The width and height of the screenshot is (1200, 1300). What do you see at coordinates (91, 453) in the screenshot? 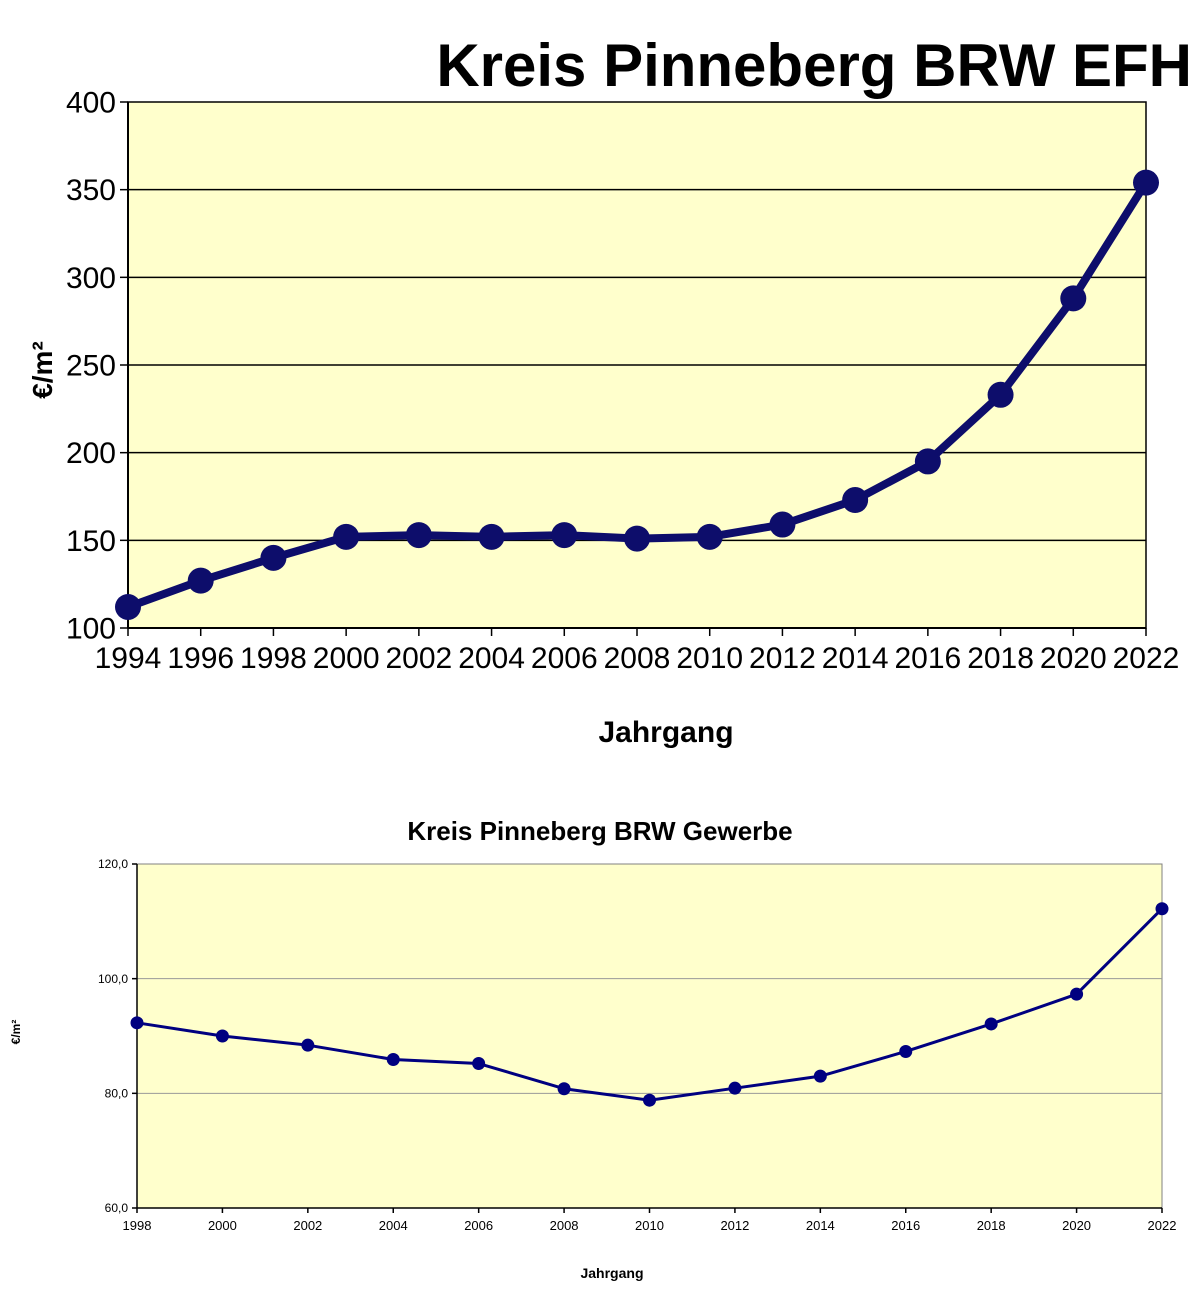
I see `y-tick-label: 200` at bounding box center [91, 453].